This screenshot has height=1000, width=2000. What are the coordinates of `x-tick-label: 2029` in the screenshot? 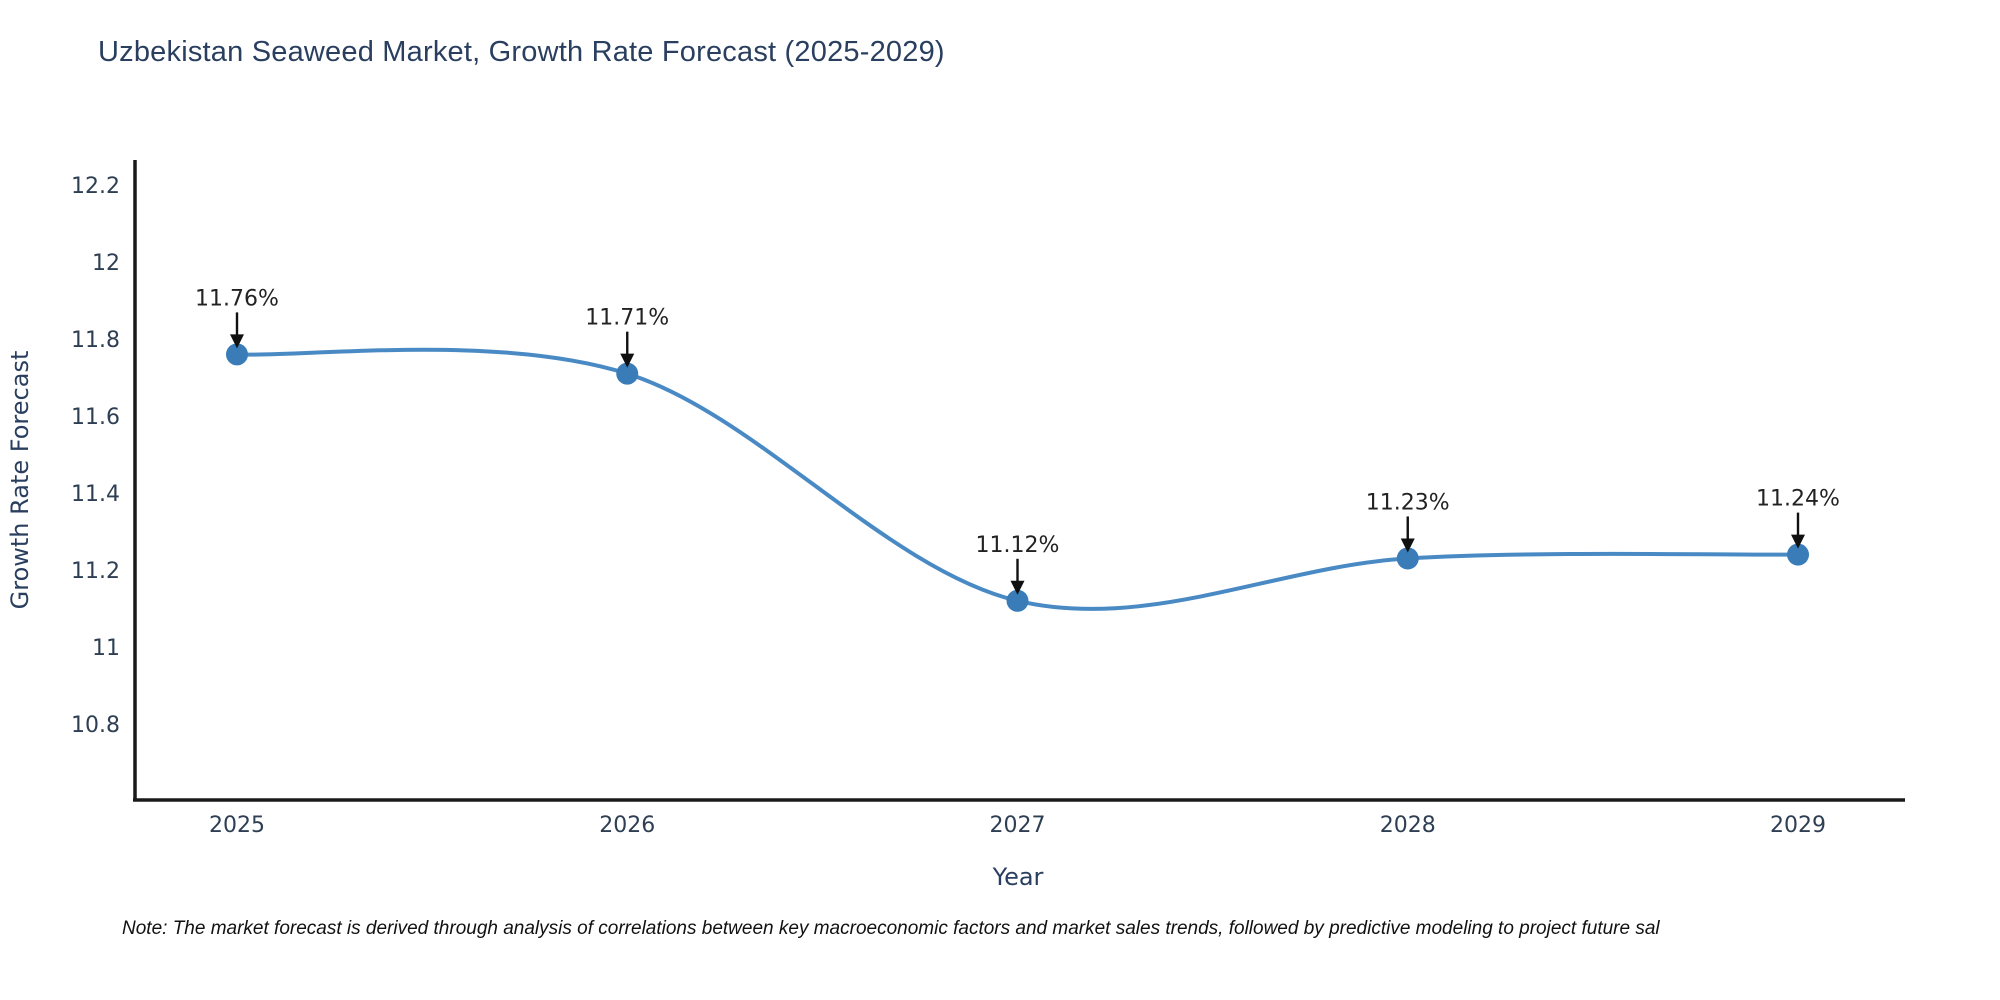 It's located at (1798, 825).